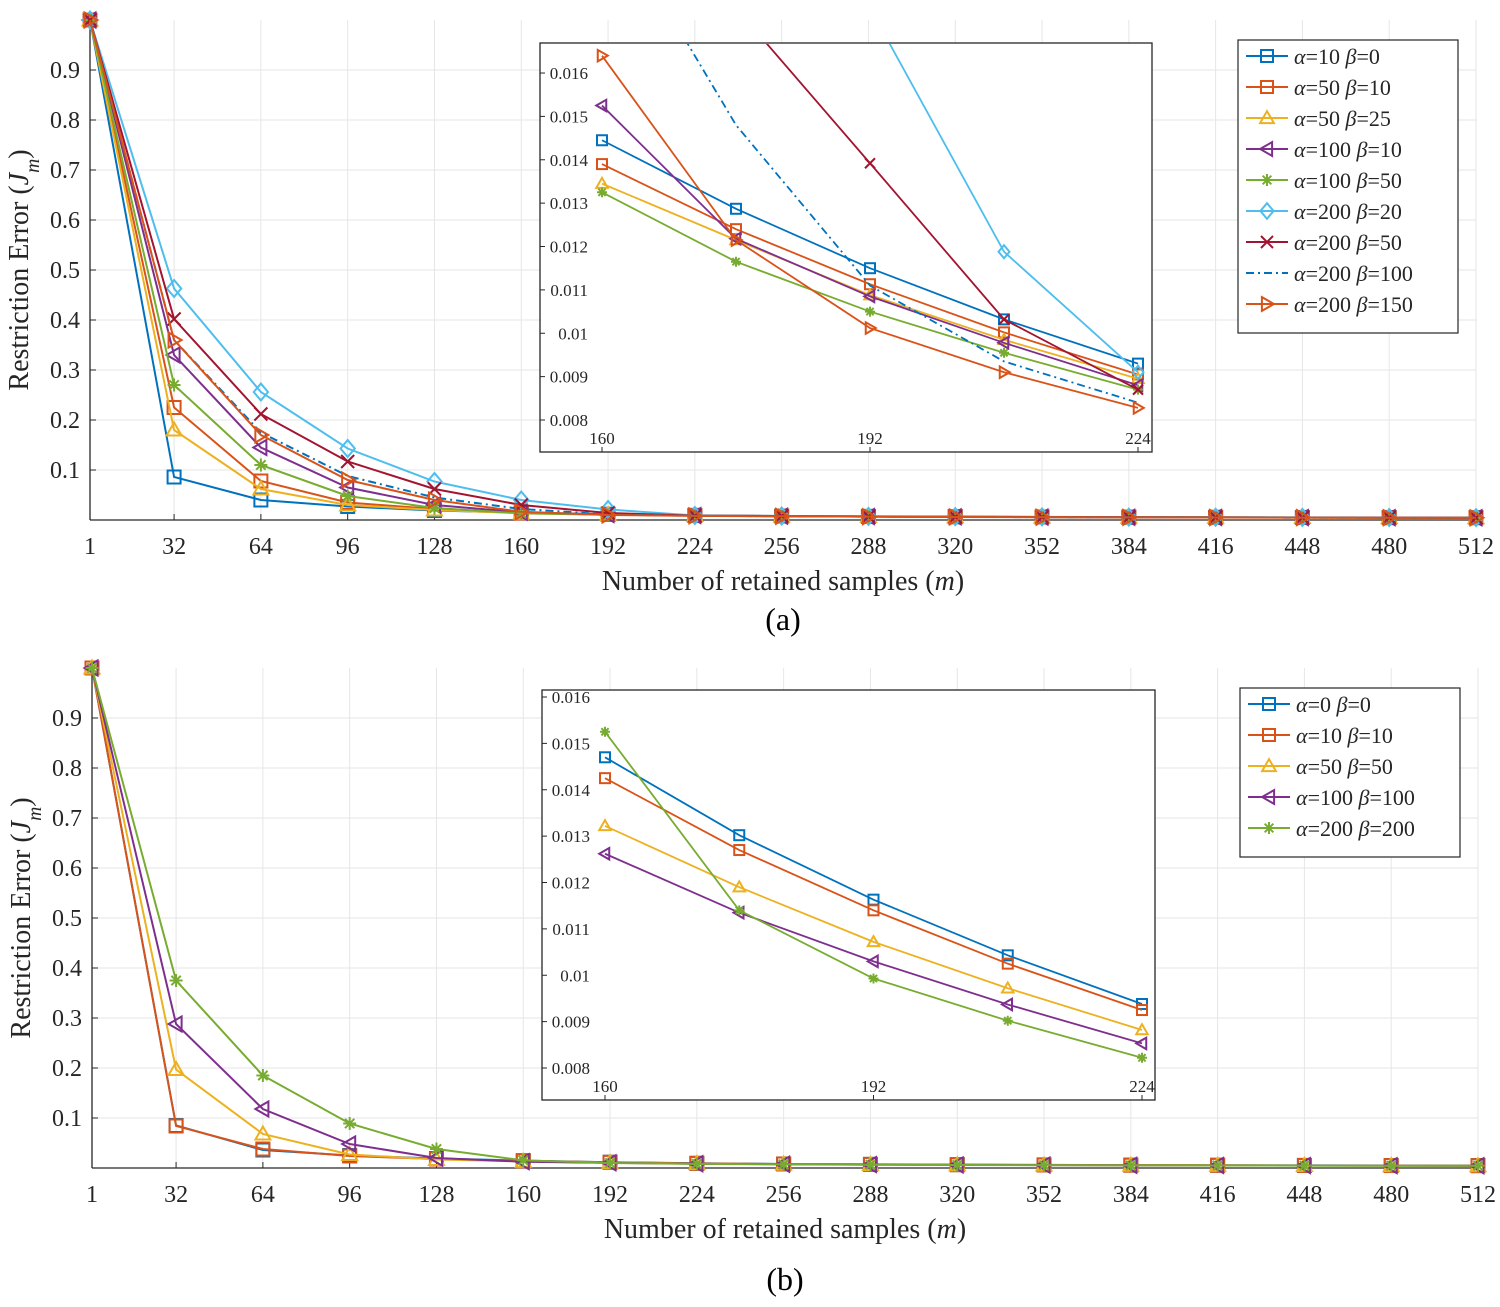  I want to click on legend-label: α=200 β=200, so click(1355, 828).